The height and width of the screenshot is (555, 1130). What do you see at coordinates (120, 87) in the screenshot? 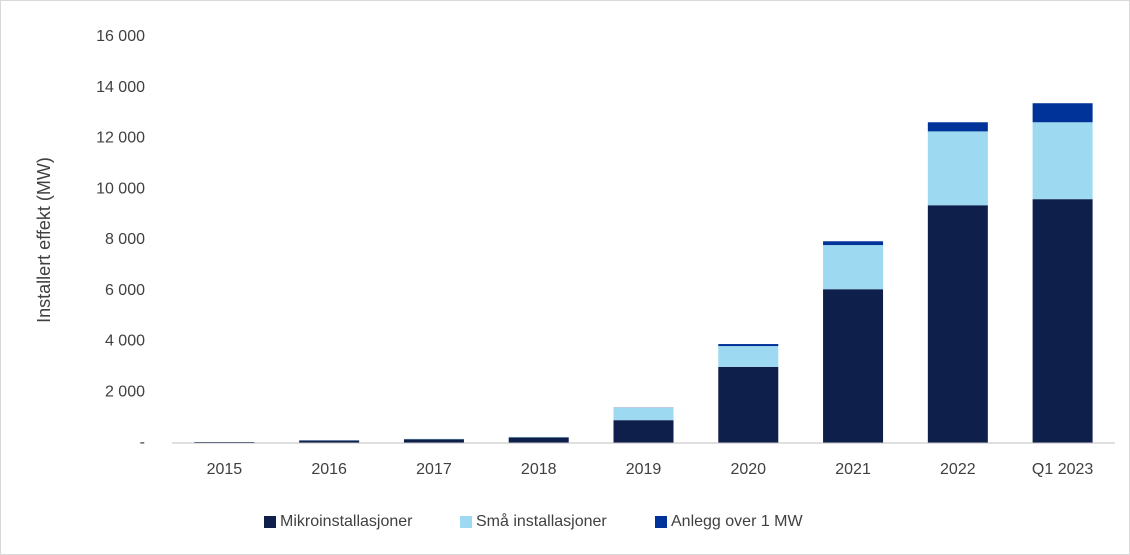
I see `y-tick-label: 14 000` at bounding box center [120, 87].